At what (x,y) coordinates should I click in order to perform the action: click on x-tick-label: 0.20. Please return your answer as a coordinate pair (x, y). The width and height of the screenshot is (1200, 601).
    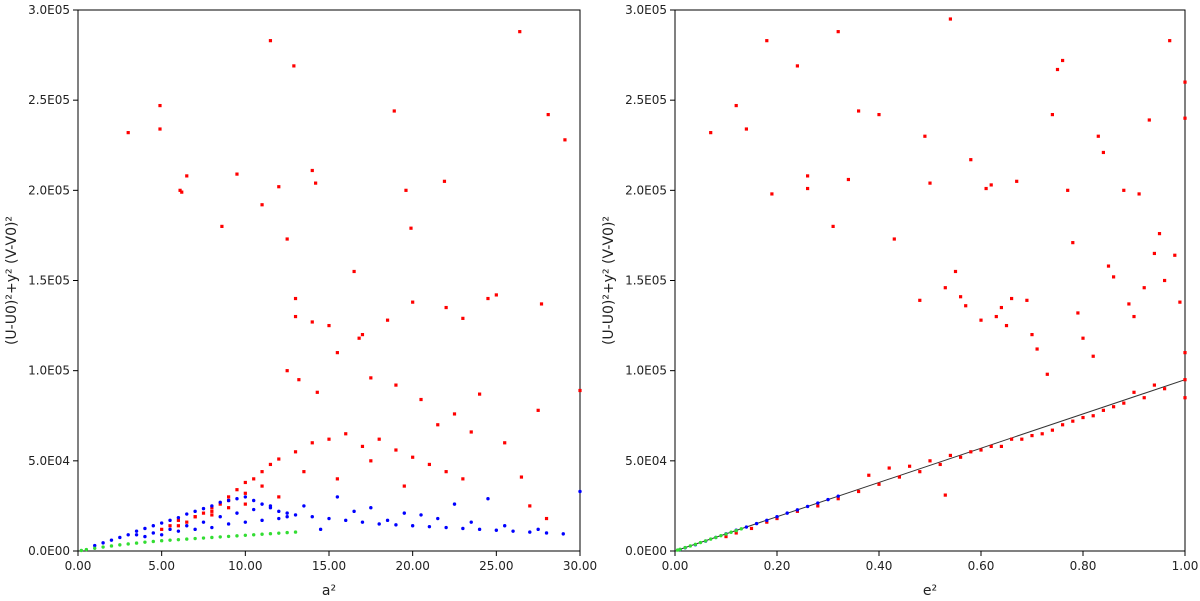
    Looking at the image, I should click on (777, 566).